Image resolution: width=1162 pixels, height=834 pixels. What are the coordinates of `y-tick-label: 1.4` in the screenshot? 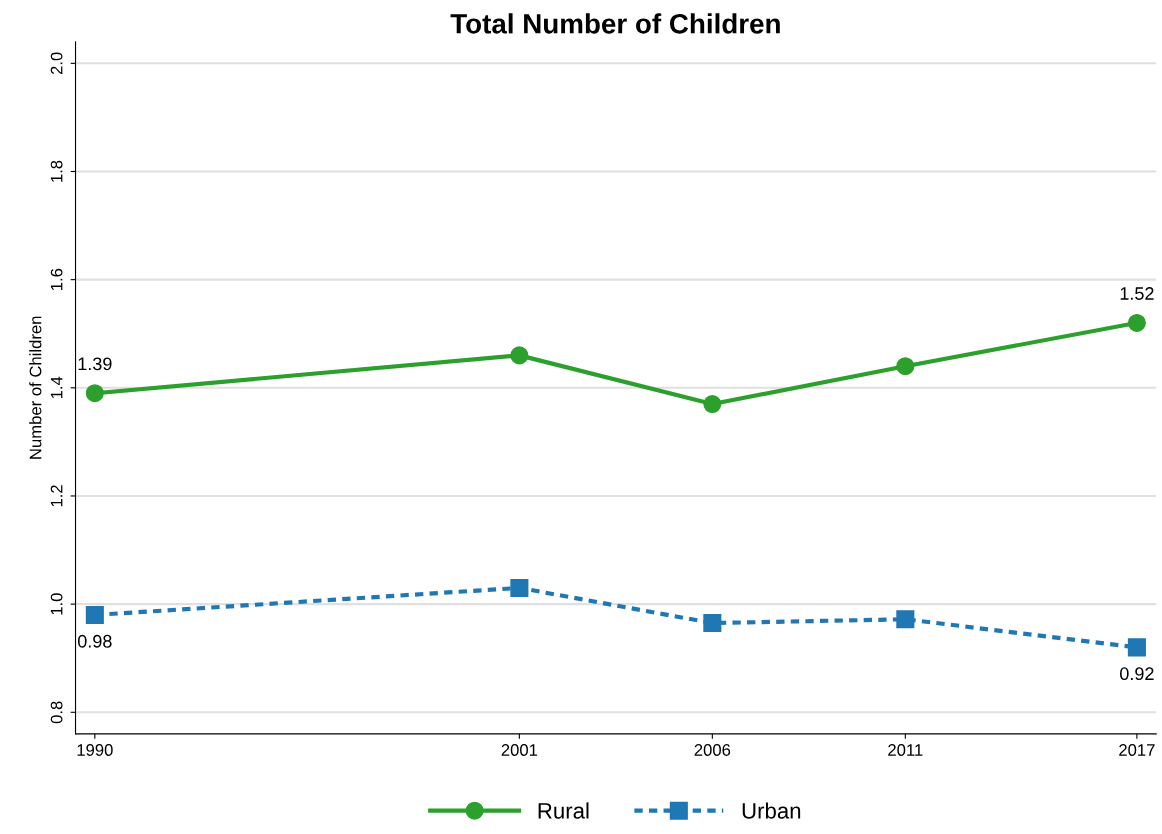 It's located at (56, 387).